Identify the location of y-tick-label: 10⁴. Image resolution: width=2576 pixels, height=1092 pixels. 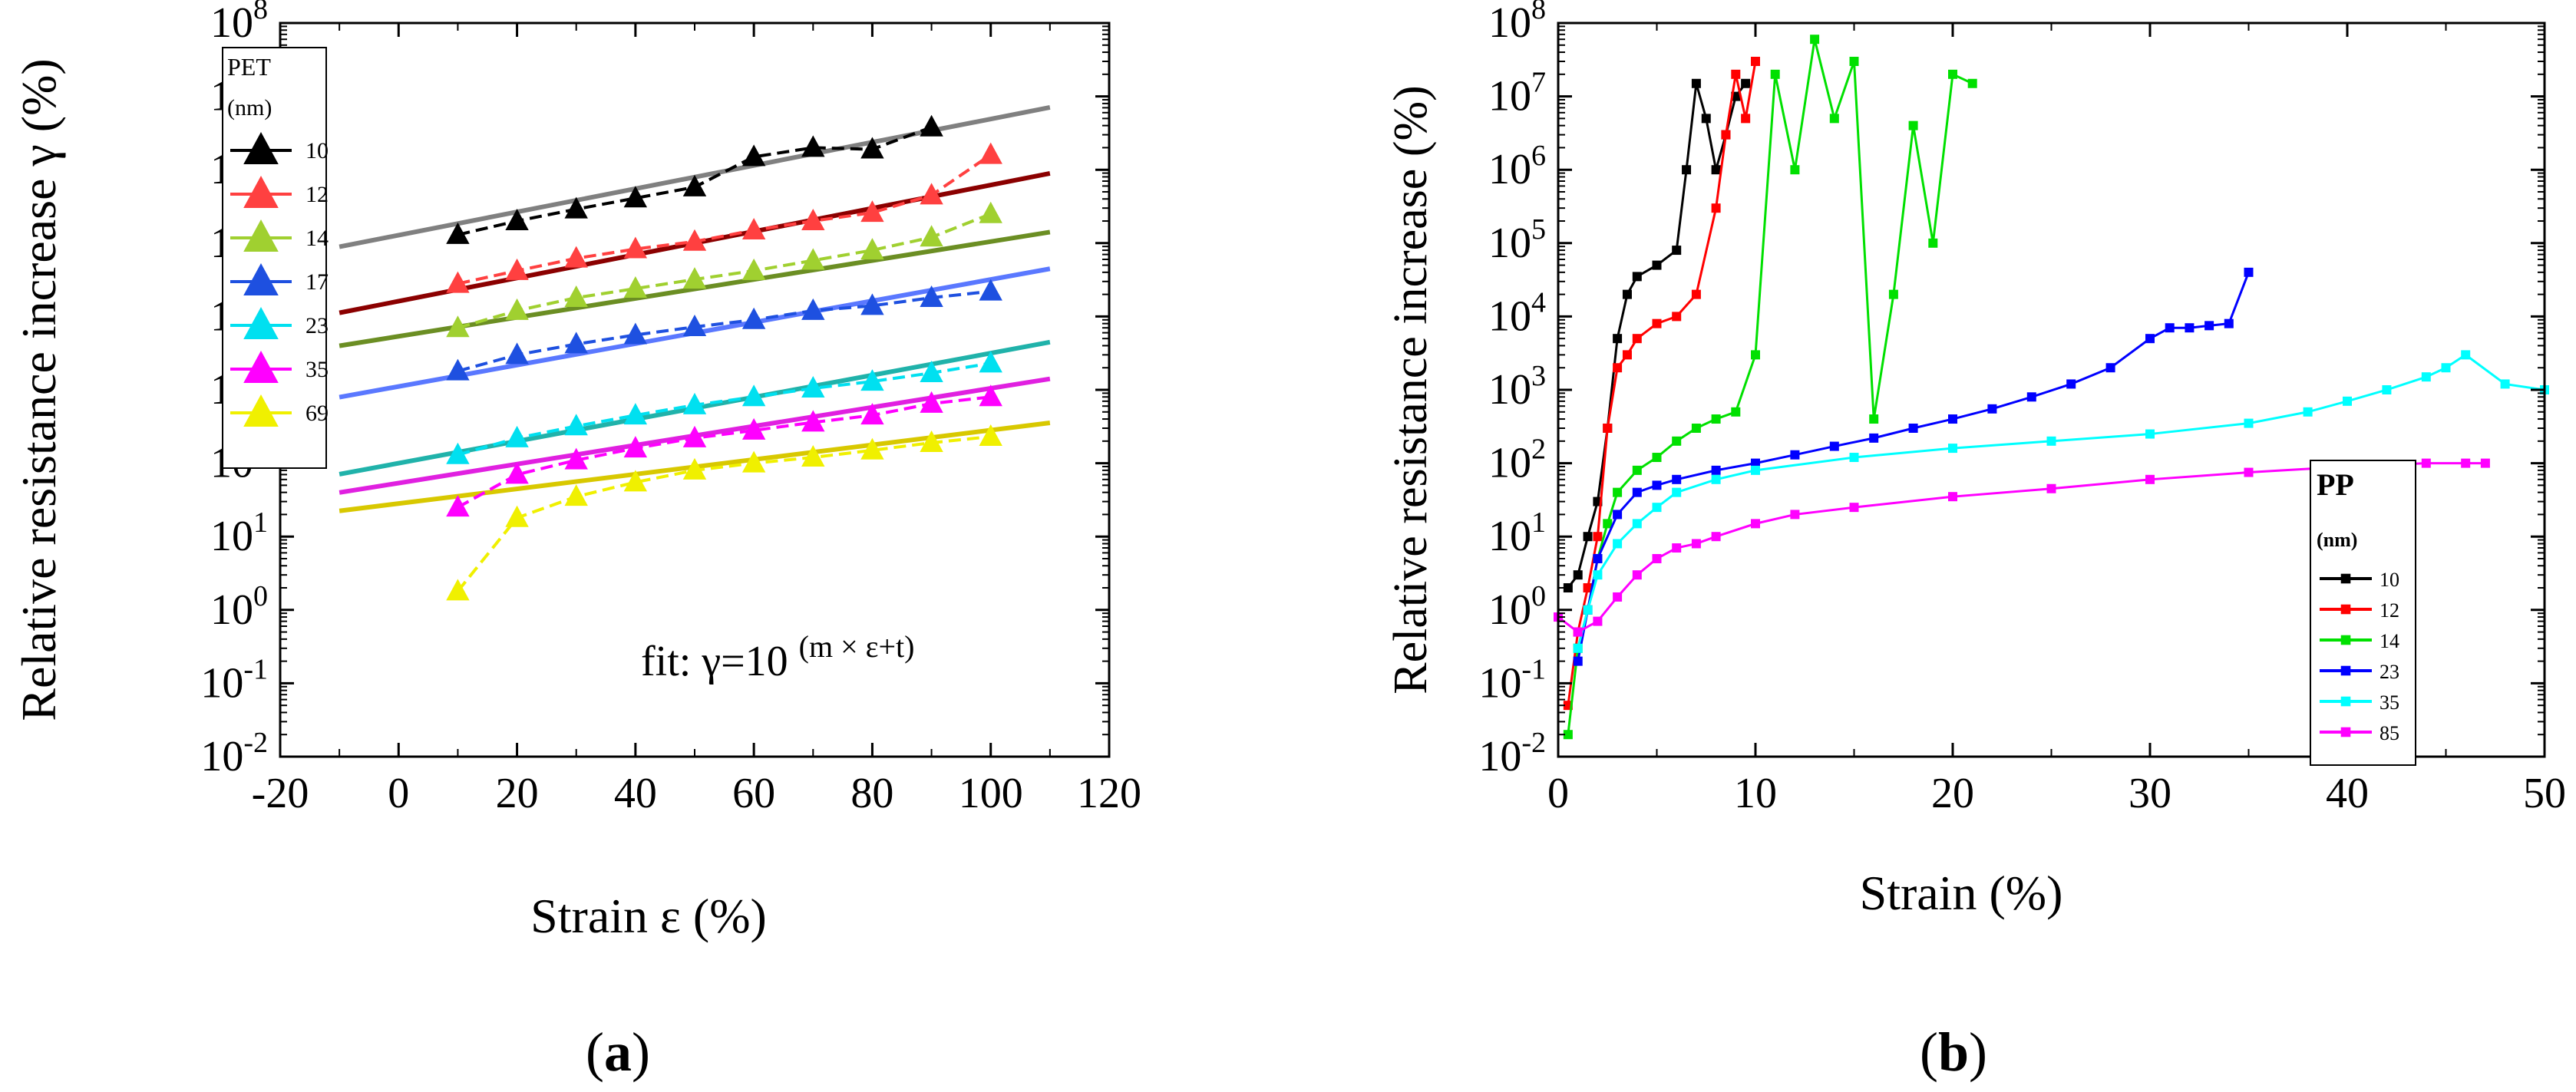
(1517, 313).